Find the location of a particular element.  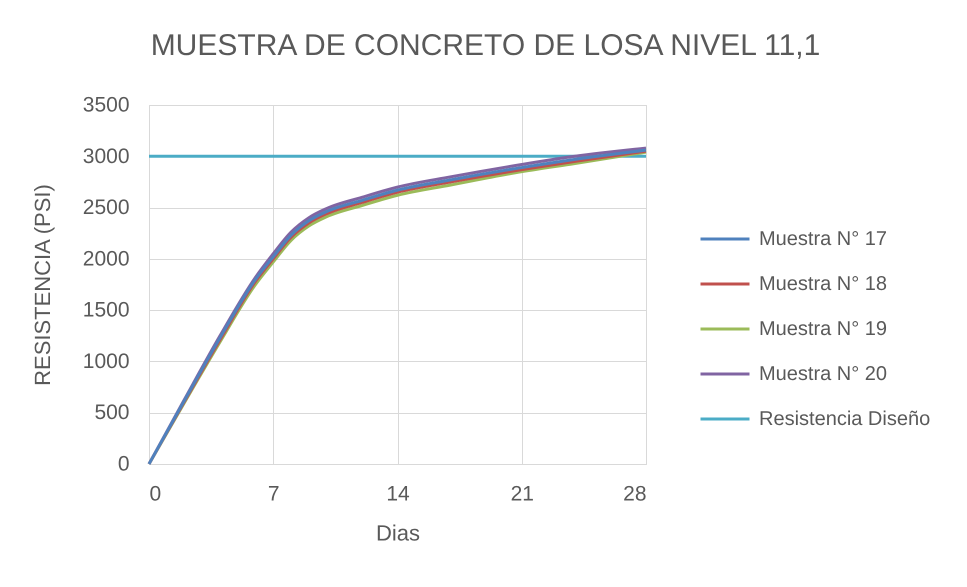

y-tick-label: 3500 is located at coordinates (106, 105).